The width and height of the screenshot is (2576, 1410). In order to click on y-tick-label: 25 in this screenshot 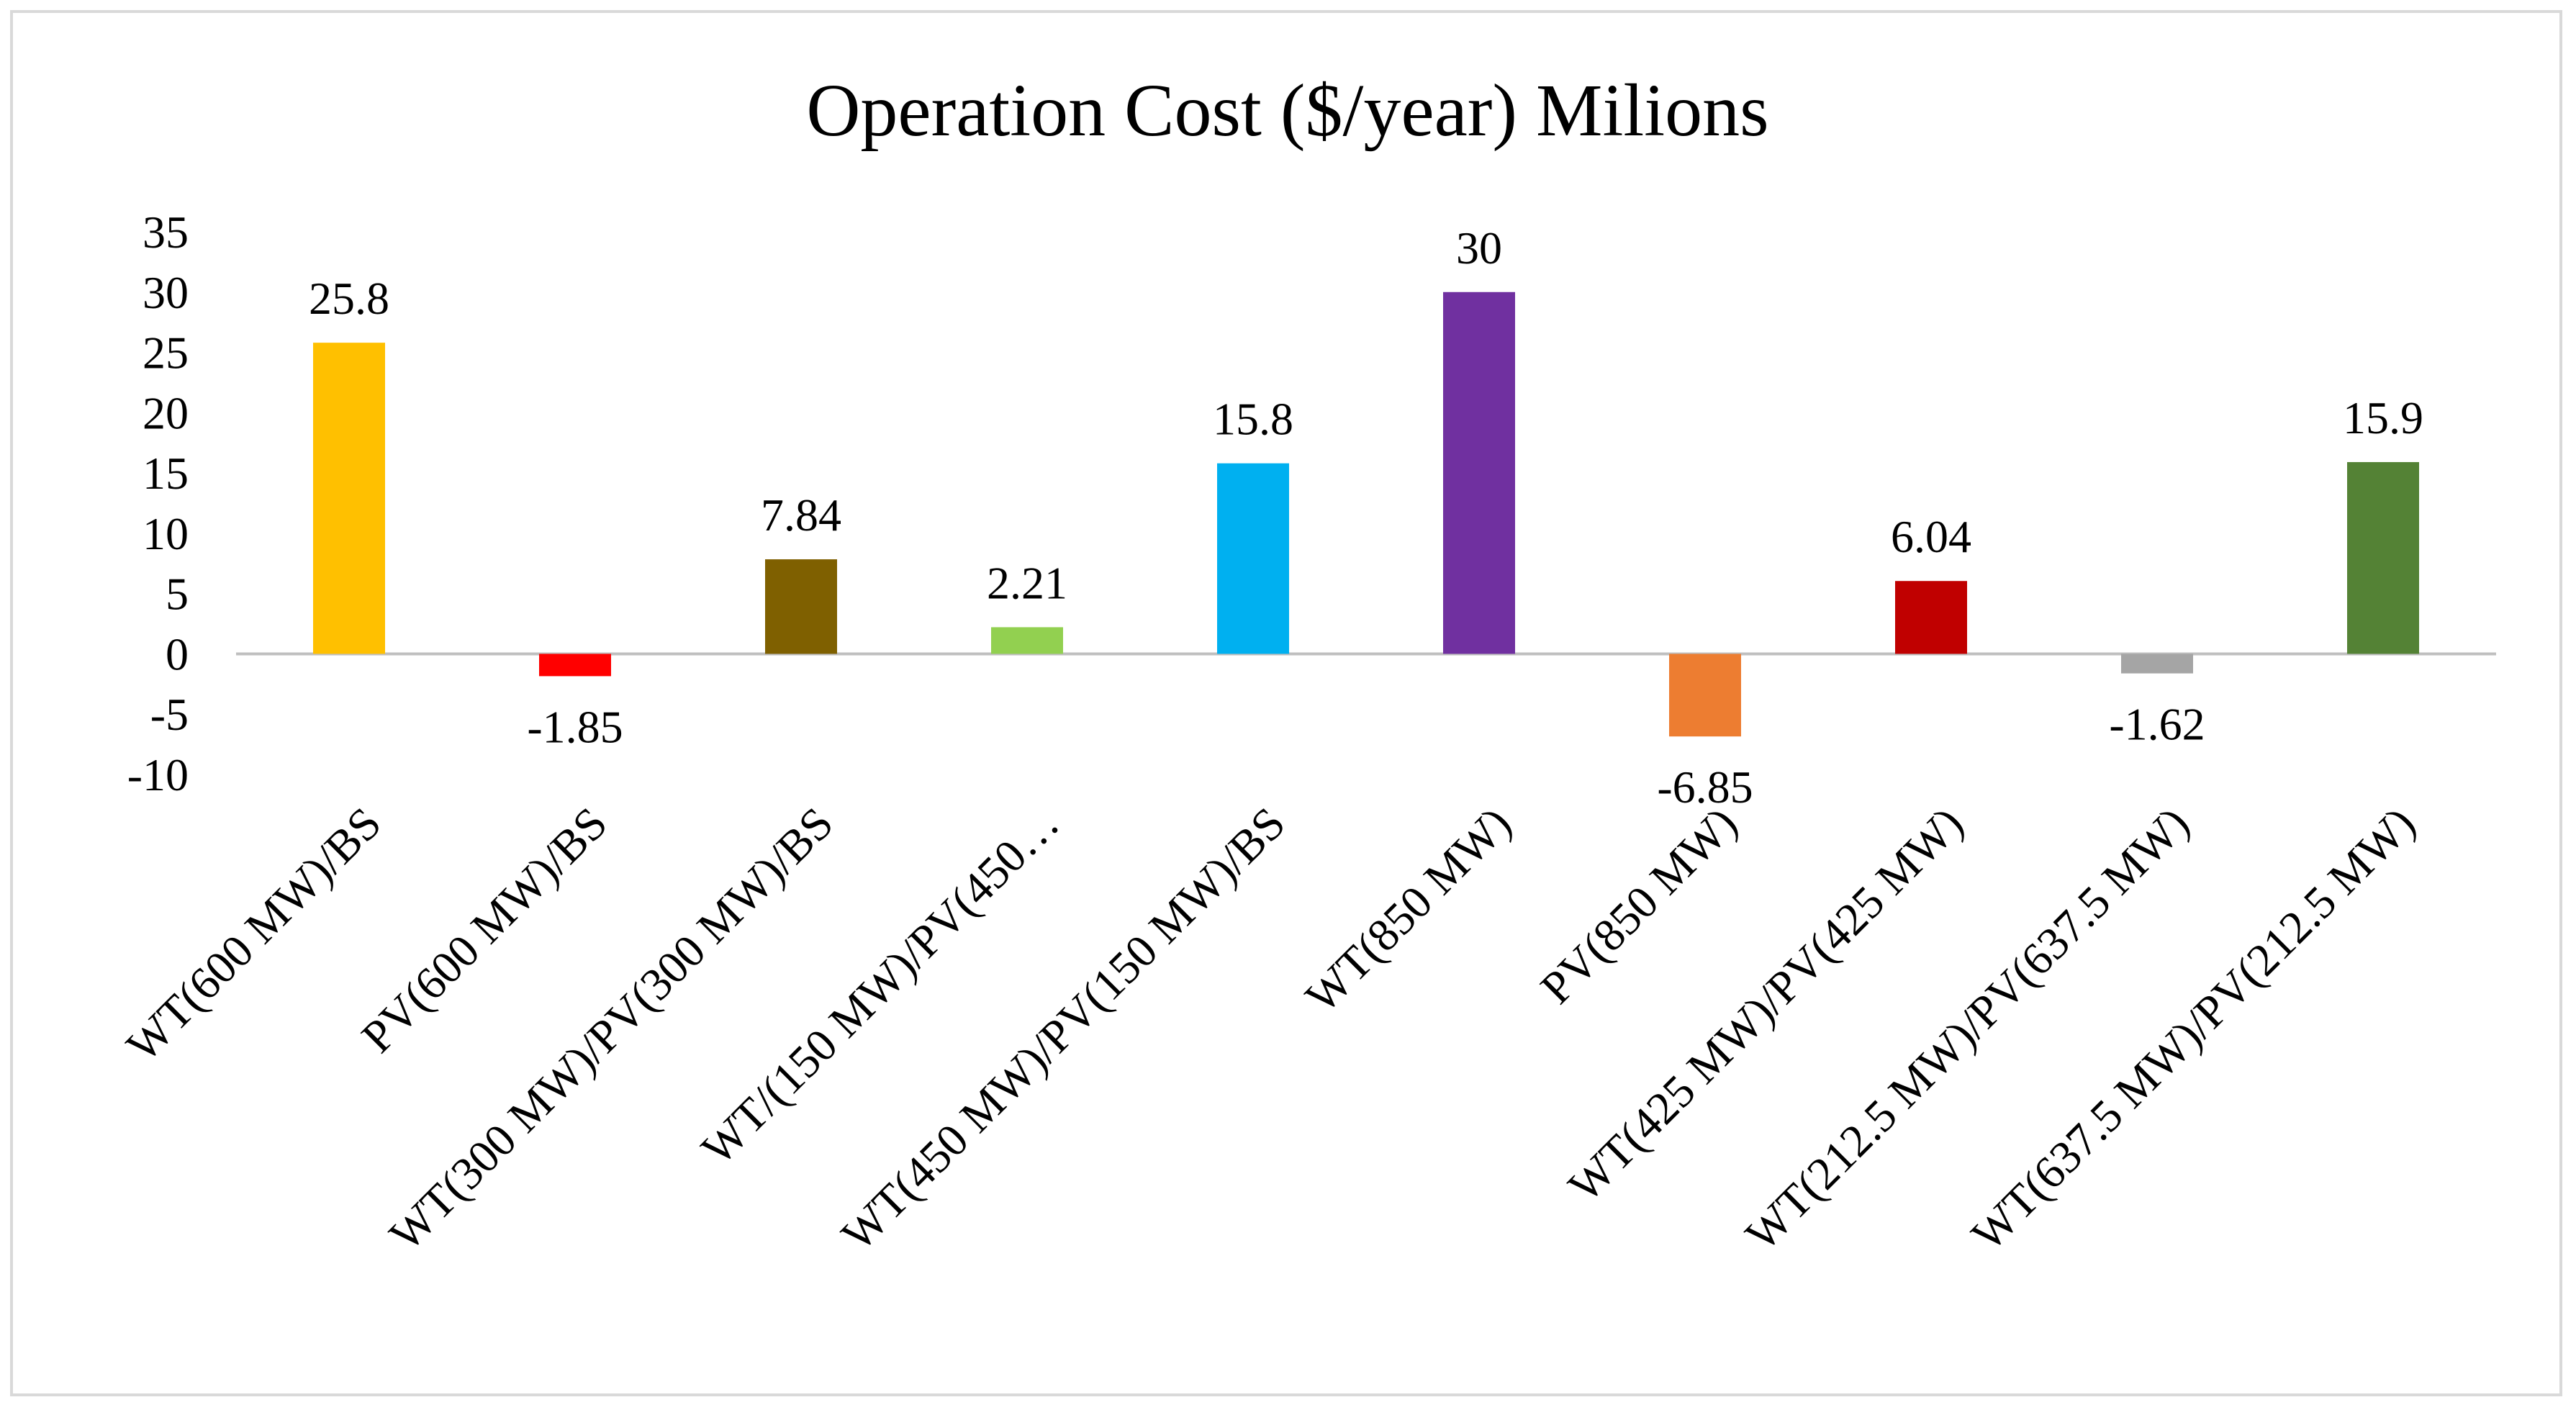, I will do `click(166, 353)`.